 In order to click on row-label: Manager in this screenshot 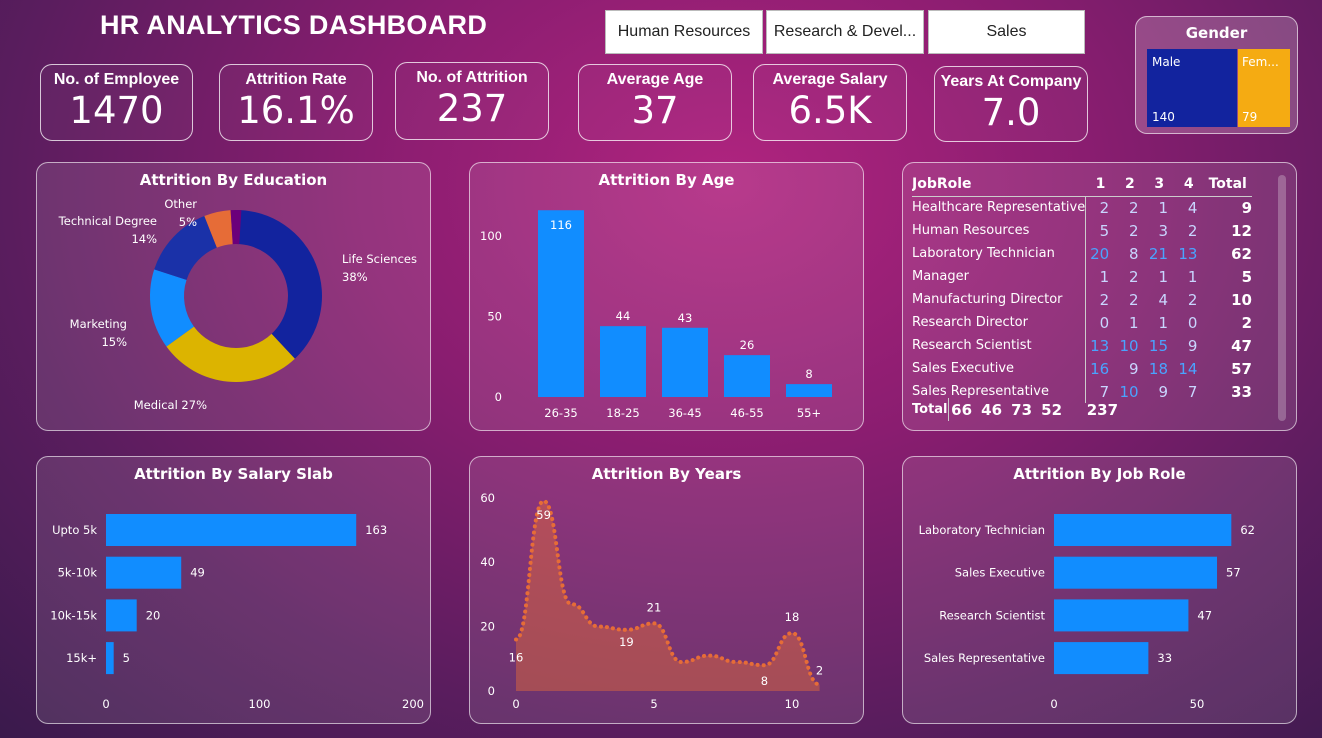, I will do `click(999, 276)`.